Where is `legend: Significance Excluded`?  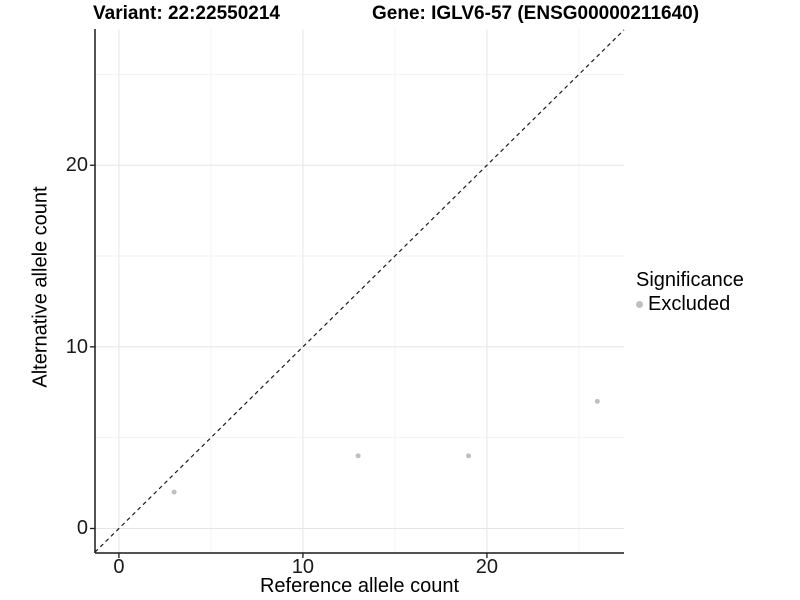
legend: Significance Excluded is located at coordinates (690, 292).